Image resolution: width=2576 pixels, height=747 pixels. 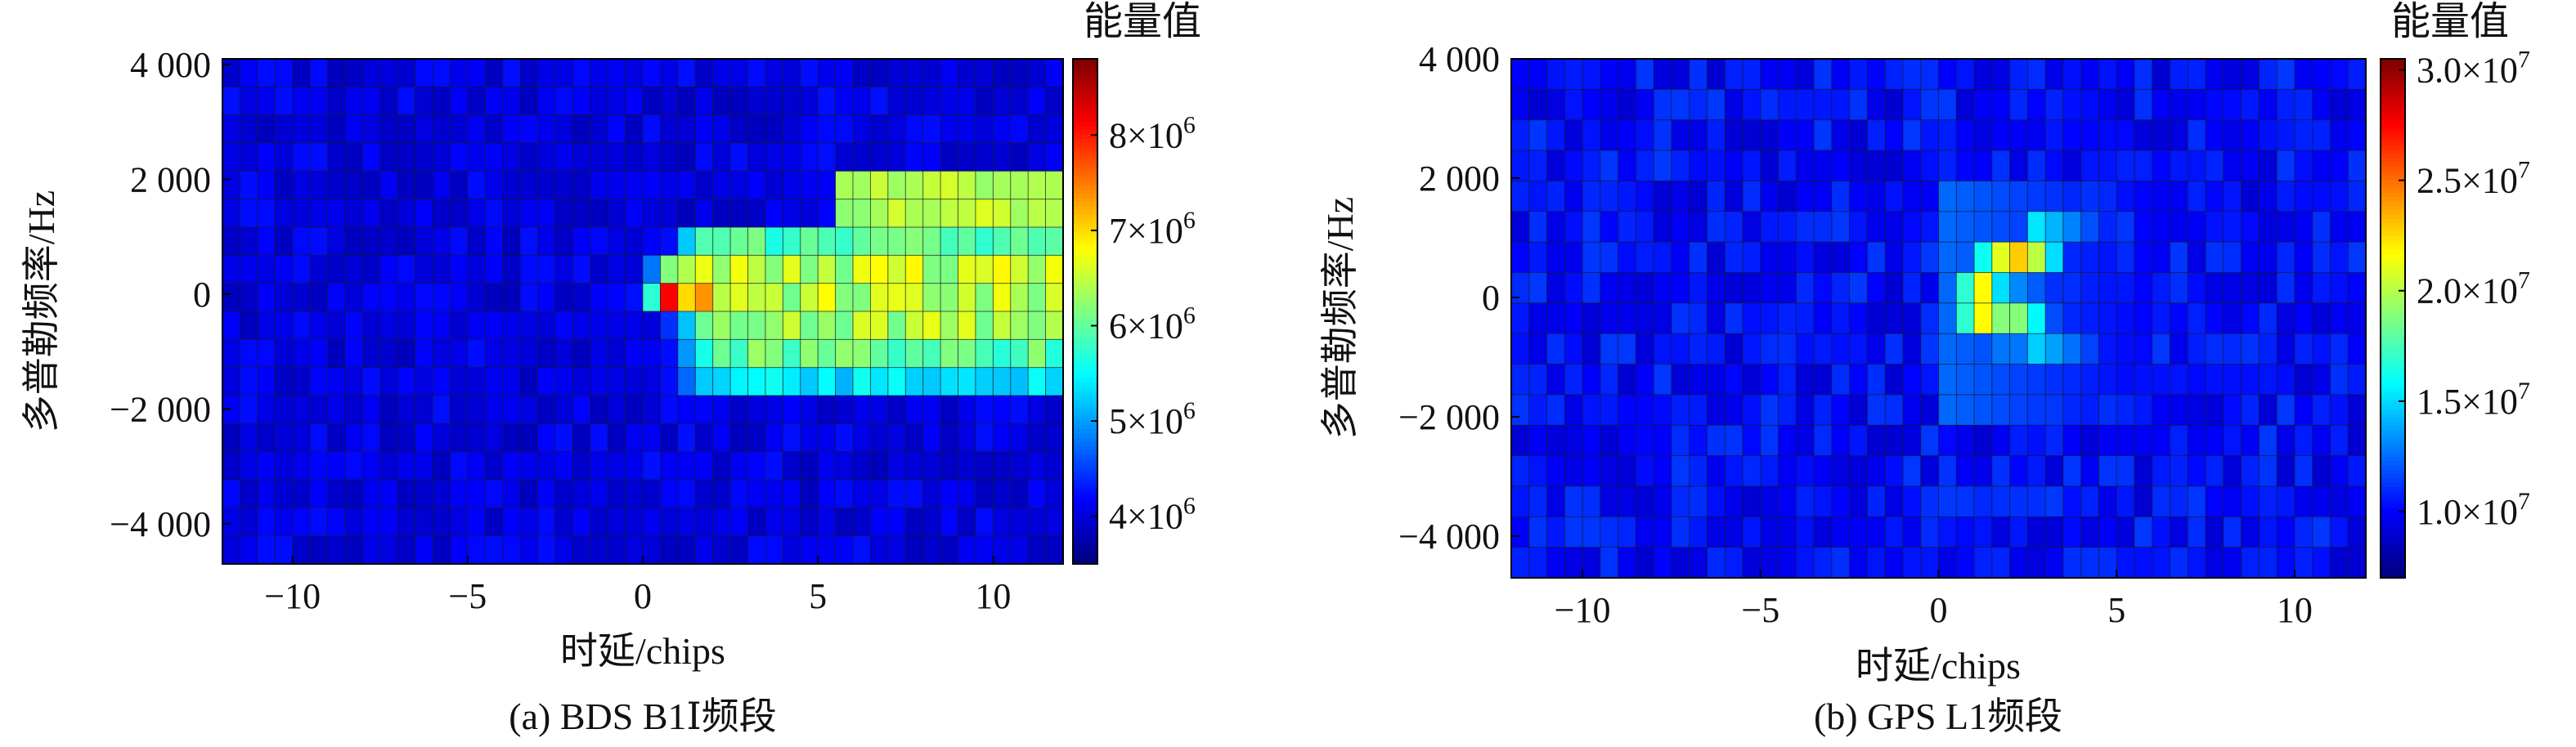 What do you see at coordinates (1459, 179) in the screenshot?
I see `y-tick-label: 2 000` at bounding box center [1459, 179].